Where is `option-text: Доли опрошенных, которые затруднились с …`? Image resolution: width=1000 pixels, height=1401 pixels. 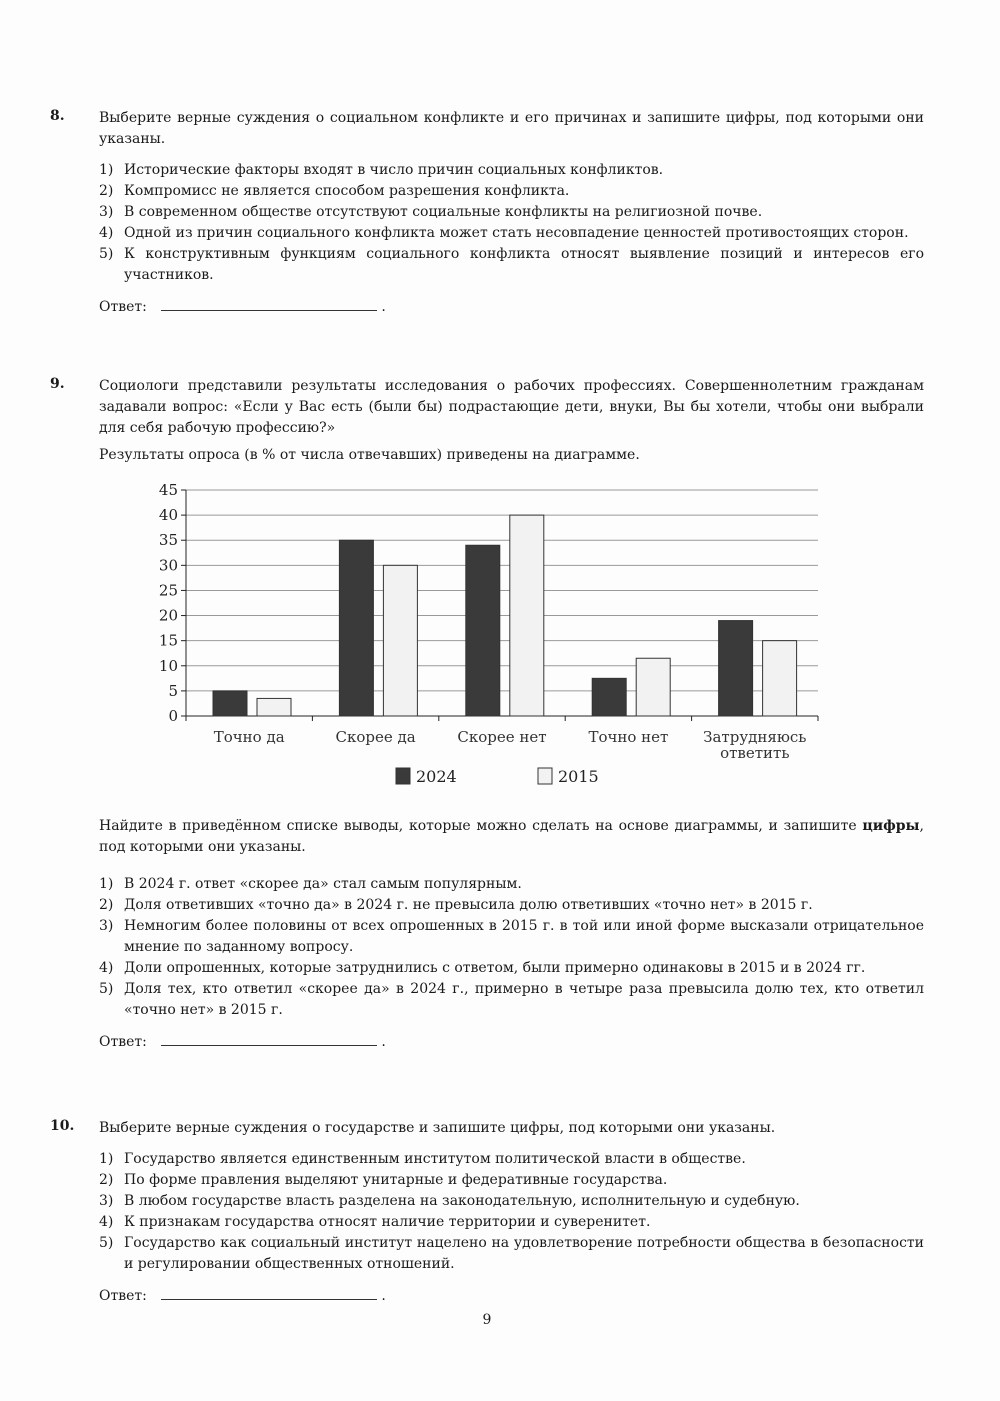 option-text: Доли опрошенных, которые затруднились с … is located at coordinates (495, 968).